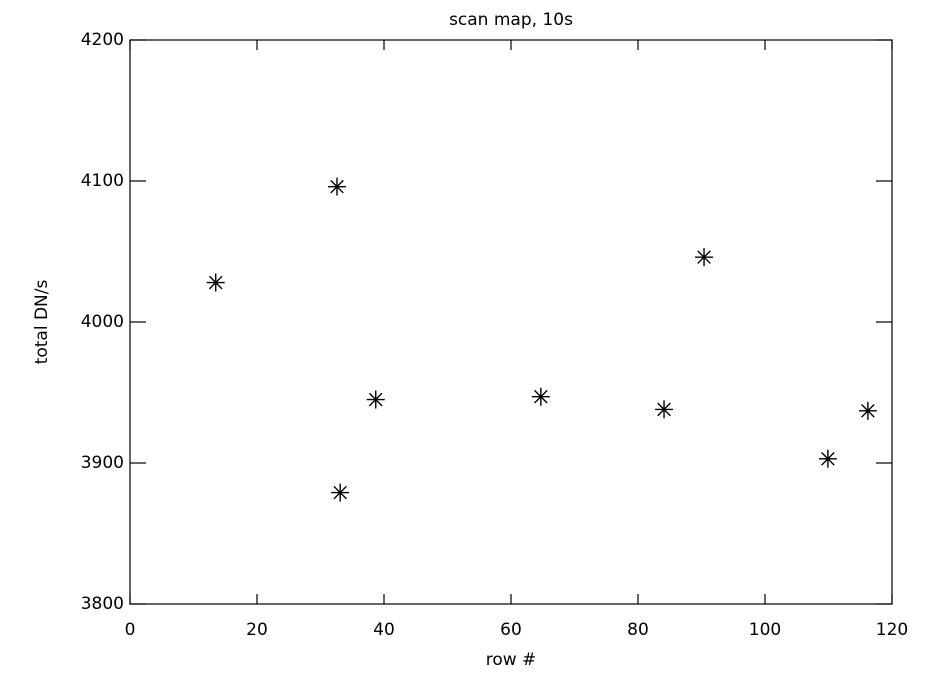 Image resolution: width=931 pixels, height=686 pixels. What do you see at coordinates (638, 630) in the screenshot?
I see `x-tick-label: 80` at bounding box center [638, 630].